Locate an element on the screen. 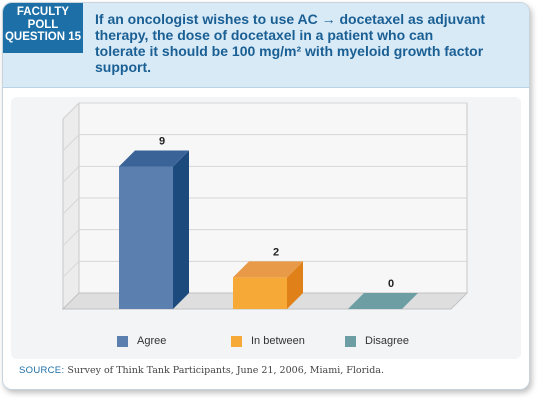 Image resolution: width=540 pixels, height=400 pixels. legend-item: Disagree is located at coordinates (377, 341).